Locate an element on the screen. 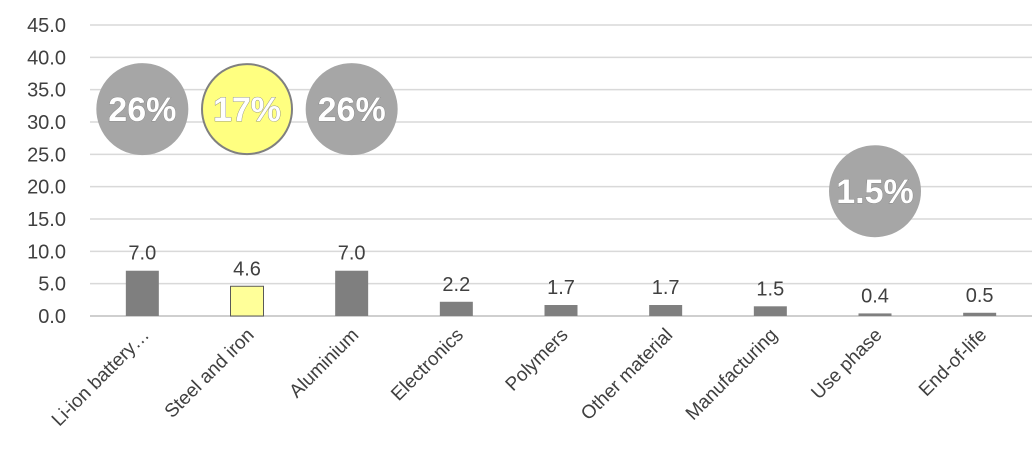 The height and width of the screenshot is (453, 1032). percentage-bubble-label: 1.5% is located at coordinates (875, 192).